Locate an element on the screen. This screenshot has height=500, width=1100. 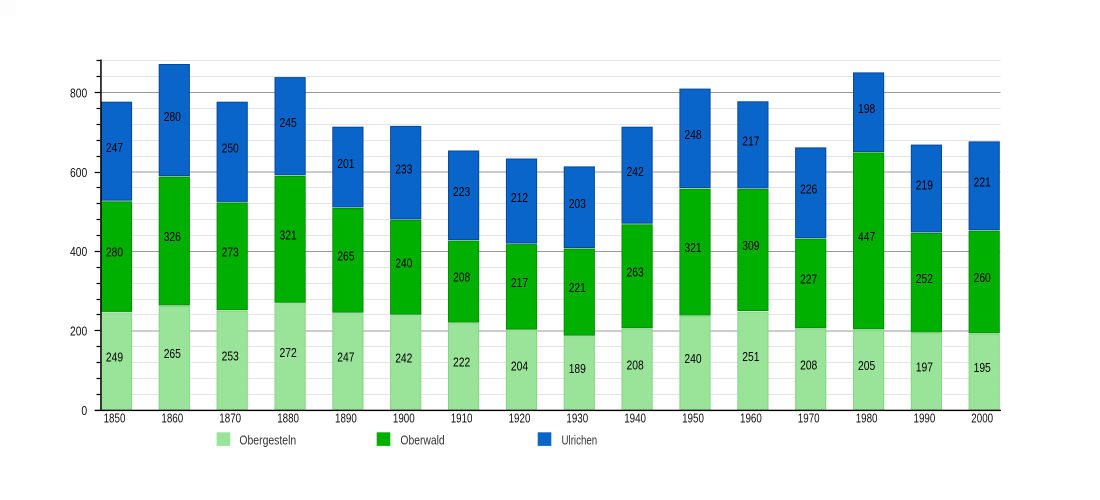
svg-text: 203 is located at coordinates (577, 204).